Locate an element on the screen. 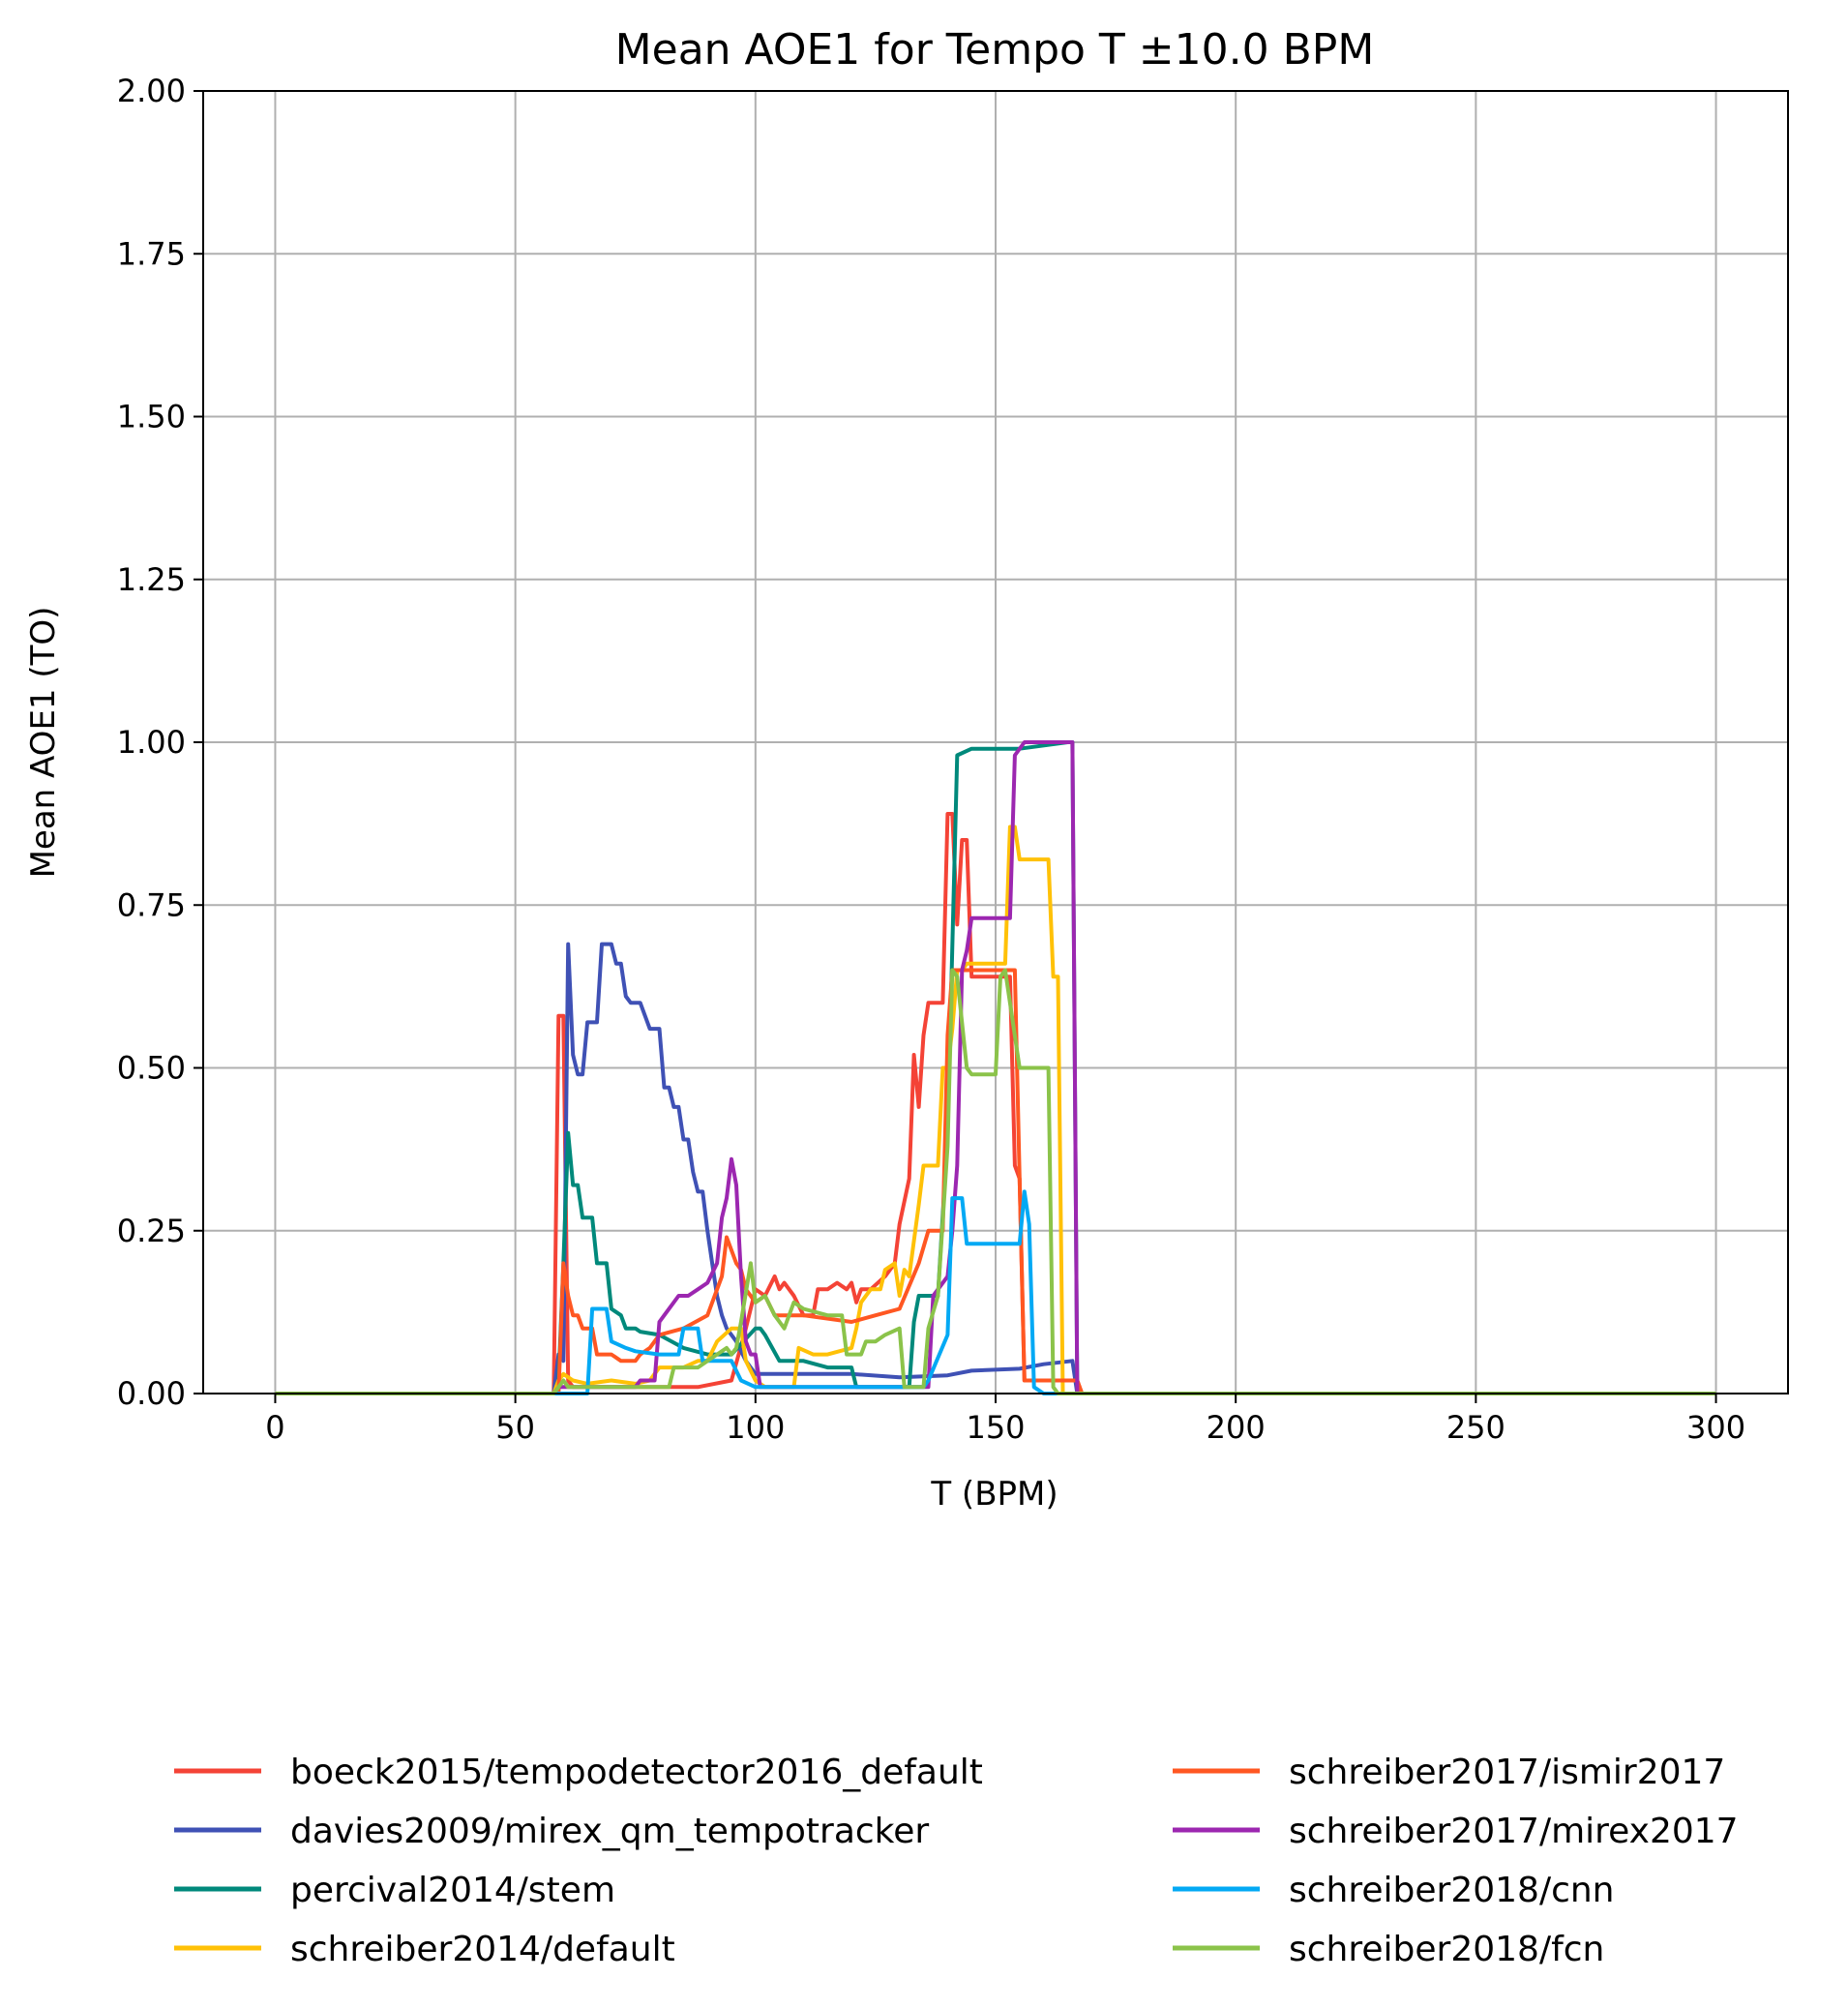  legend-item: percival2014/stem is located at coordinates (394, 1890).